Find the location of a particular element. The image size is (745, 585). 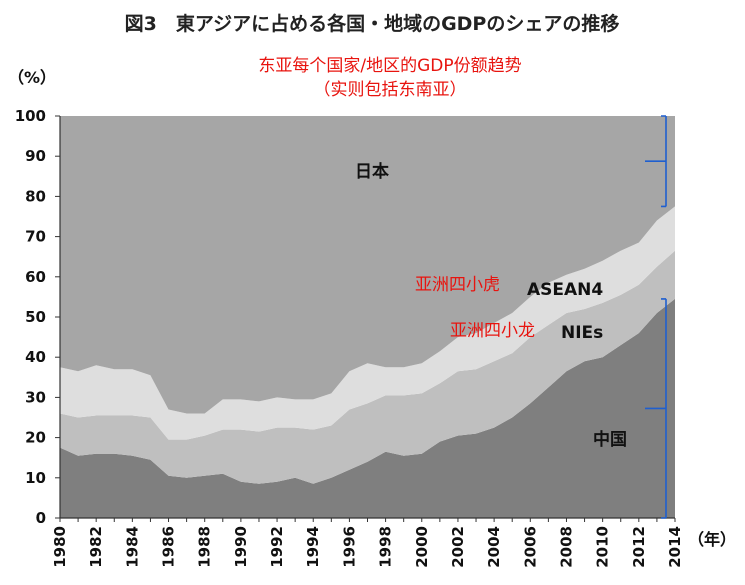

y-tick-label: 20 is located at coordinates (35, 438).